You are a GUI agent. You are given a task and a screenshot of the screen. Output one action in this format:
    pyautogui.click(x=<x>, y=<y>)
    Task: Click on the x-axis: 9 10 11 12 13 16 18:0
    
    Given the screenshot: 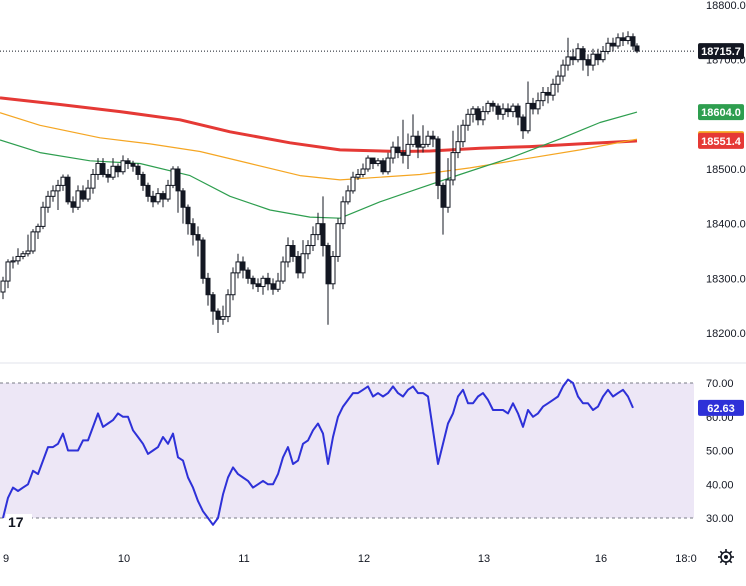 What is the action you would take?
    pyautogui.click(x=350, y=559)
    